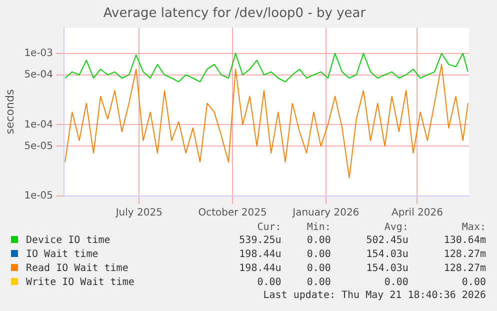 The width and height of the screenshot is (497, 311). Describe the element at coordinates (39, 146) in the screenshot. I see `y-tick-label: 5e-05` at that location.